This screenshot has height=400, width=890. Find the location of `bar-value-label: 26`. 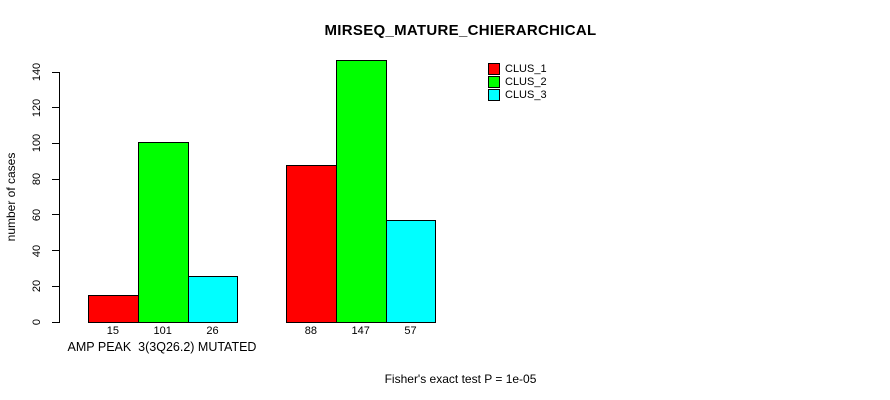

bar-value-label: 26 is located at coordinates (212, 331).